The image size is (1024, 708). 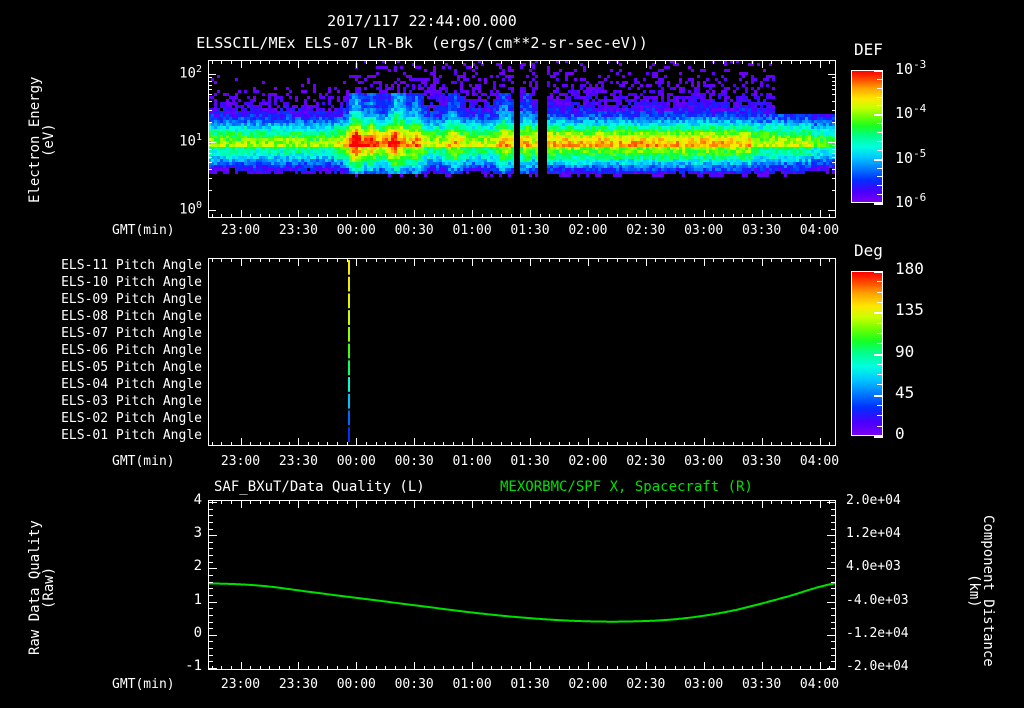 I want to click on x-tick-label: 23:00, so click(x=240, y=461).